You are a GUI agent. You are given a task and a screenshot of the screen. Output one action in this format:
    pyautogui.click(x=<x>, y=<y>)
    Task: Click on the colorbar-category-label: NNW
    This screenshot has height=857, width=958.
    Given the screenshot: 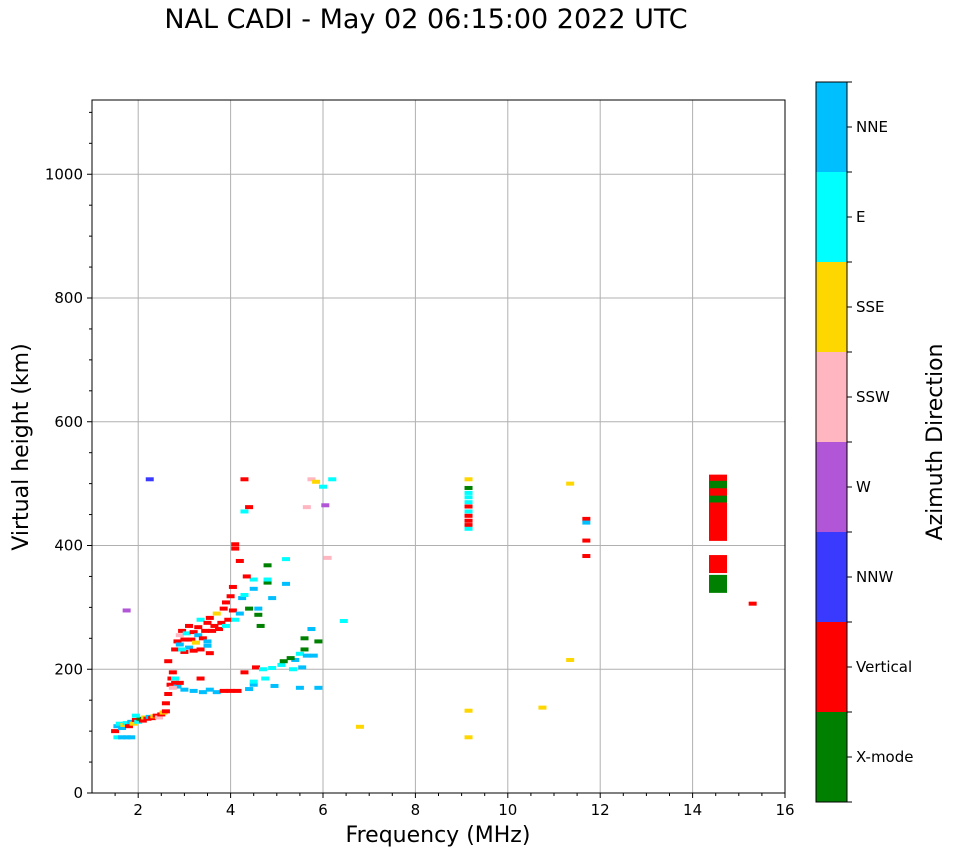 What is the action you would take?
    pyautogui.click(x=874, y=577)
    